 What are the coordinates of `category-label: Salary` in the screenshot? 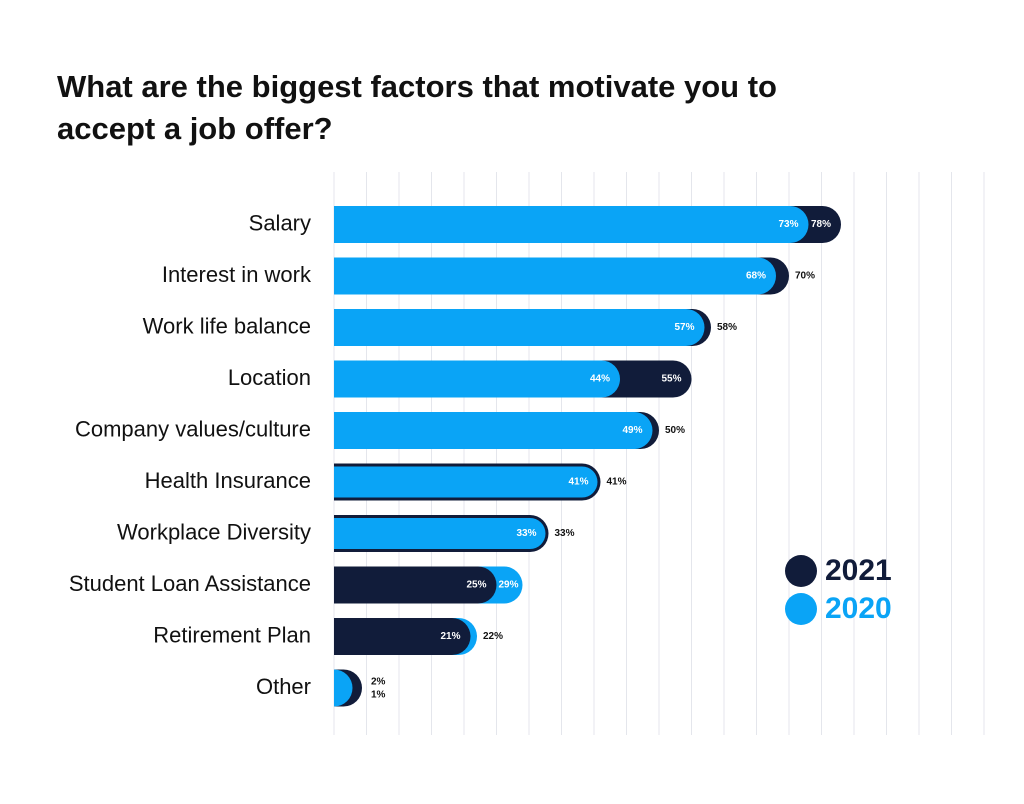 It's located at (280, 222).